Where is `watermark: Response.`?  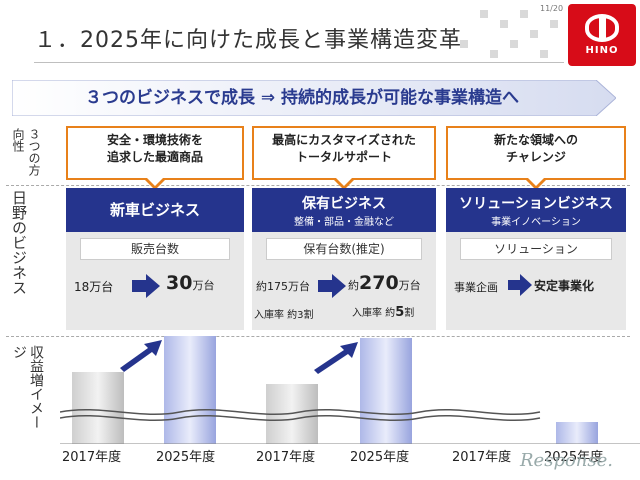 watermark: Response. is located at coordinates (567, 460).